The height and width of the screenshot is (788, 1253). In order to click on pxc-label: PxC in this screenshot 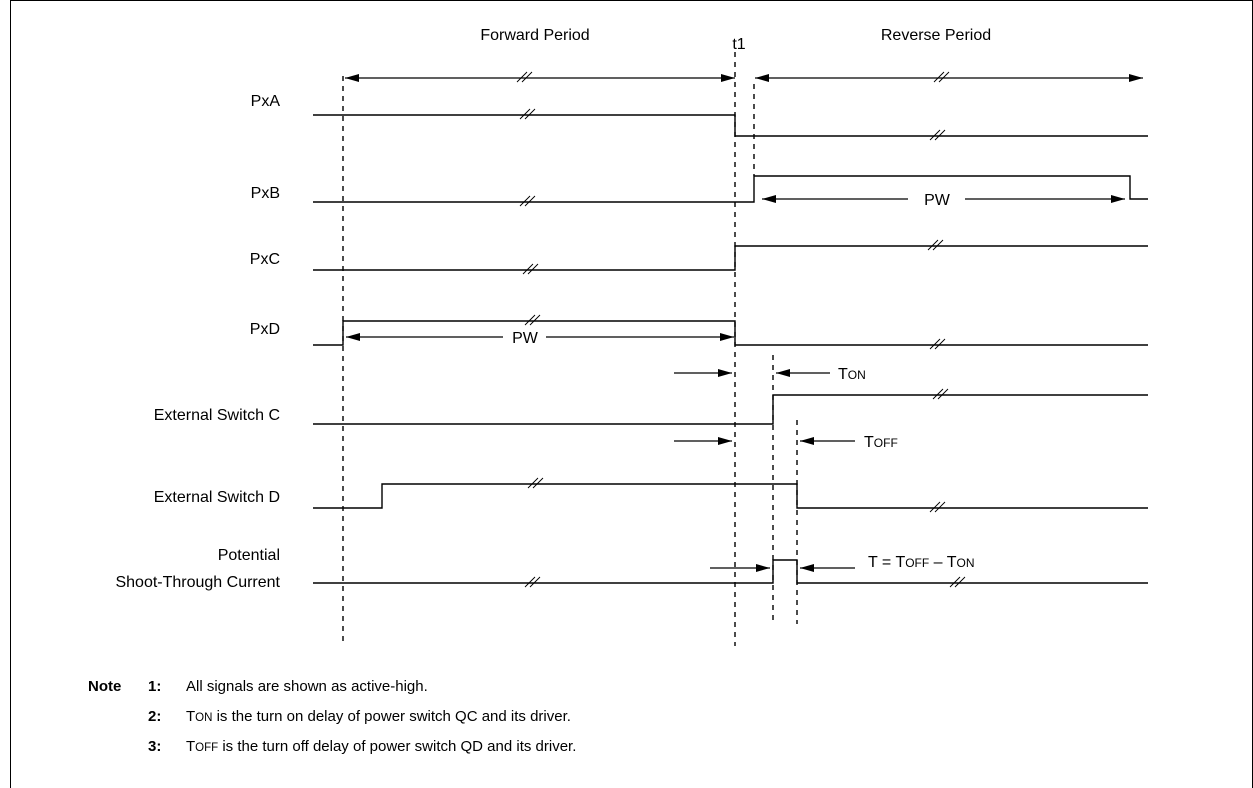, I will do `click(265, 259)`.